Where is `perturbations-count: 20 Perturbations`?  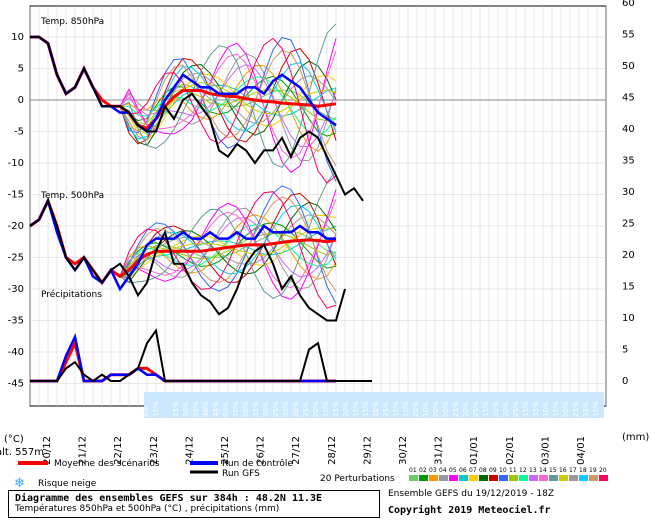
perturbations-count: 20 Perturbations is located at coordinates (357, 479).